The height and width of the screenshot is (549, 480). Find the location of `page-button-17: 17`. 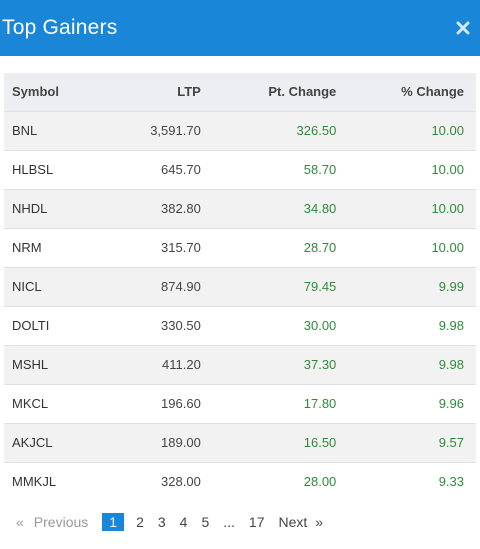

page-button-17: 17 is located at coordinates (256, 522).